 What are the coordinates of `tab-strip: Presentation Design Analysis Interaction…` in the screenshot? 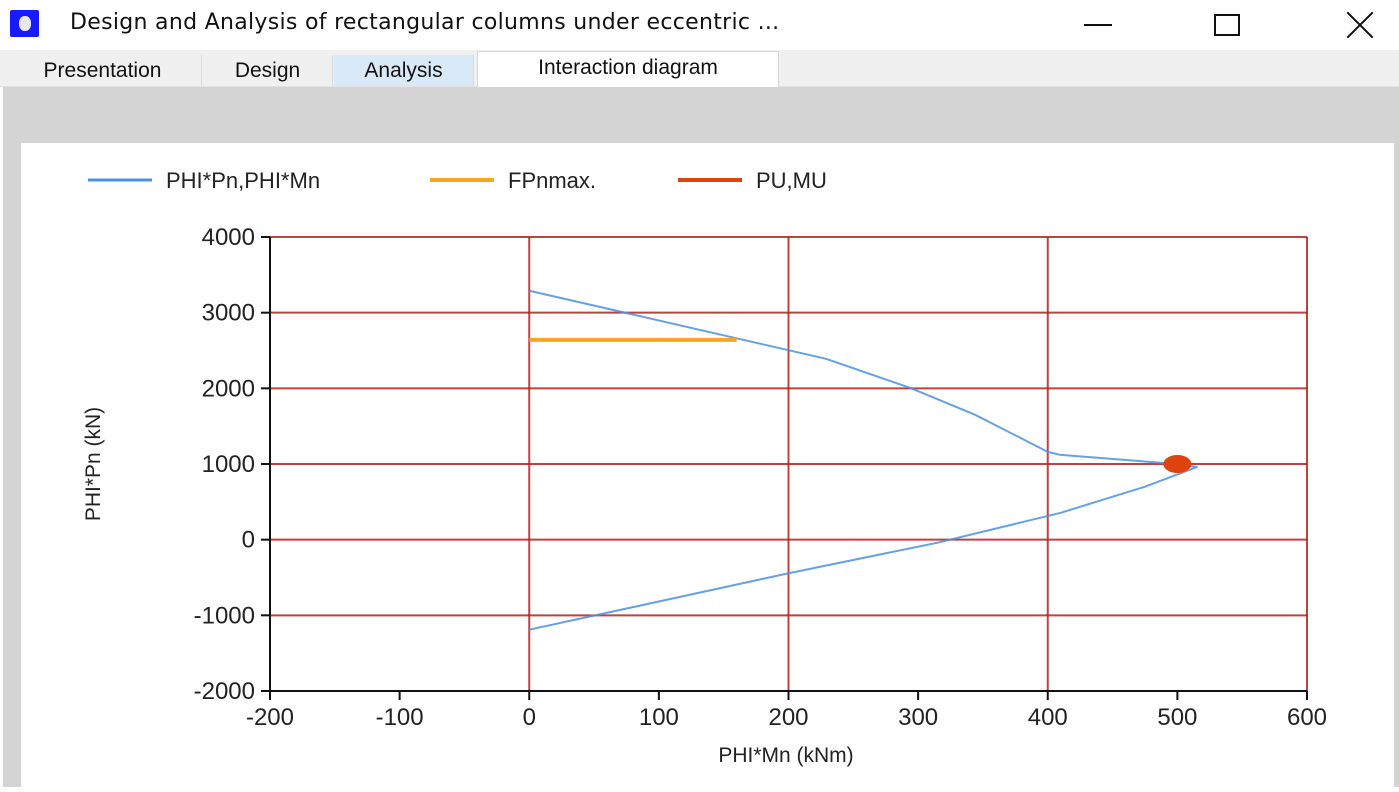 It's located at (699, 68).